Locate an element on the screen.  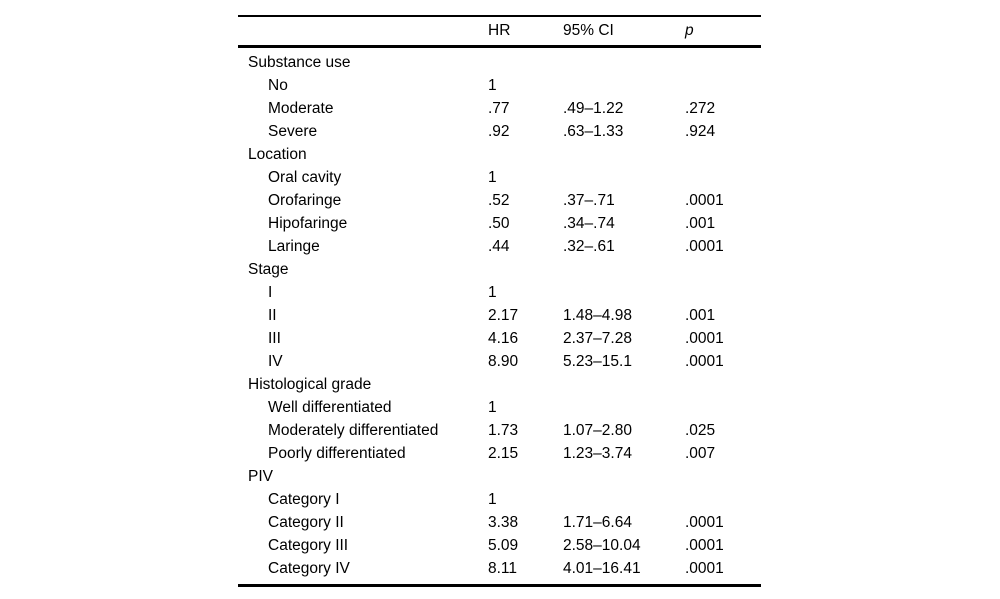
table-row: Category I 1 is located at coordinates (499, 499).